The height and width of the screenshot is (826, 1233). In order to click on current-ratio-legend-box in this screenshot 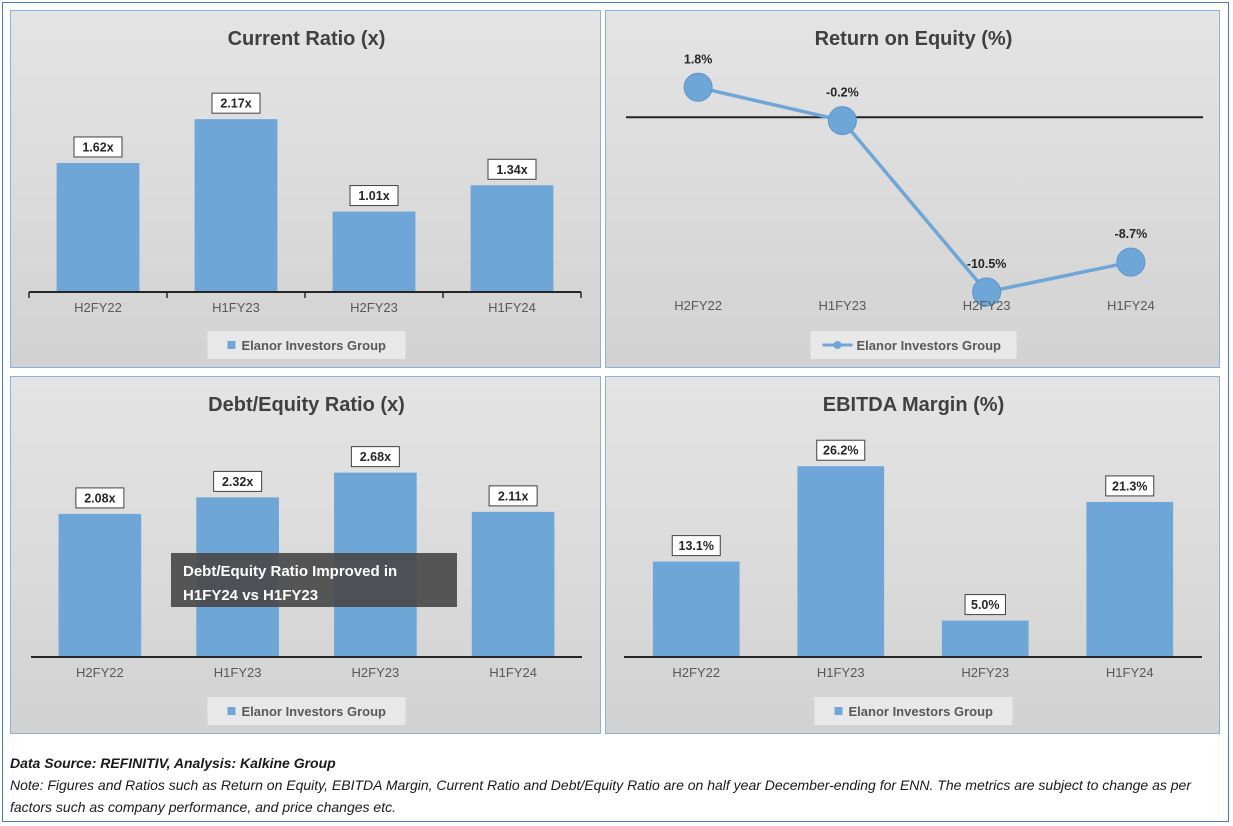, I will do `click(306, 345)`.